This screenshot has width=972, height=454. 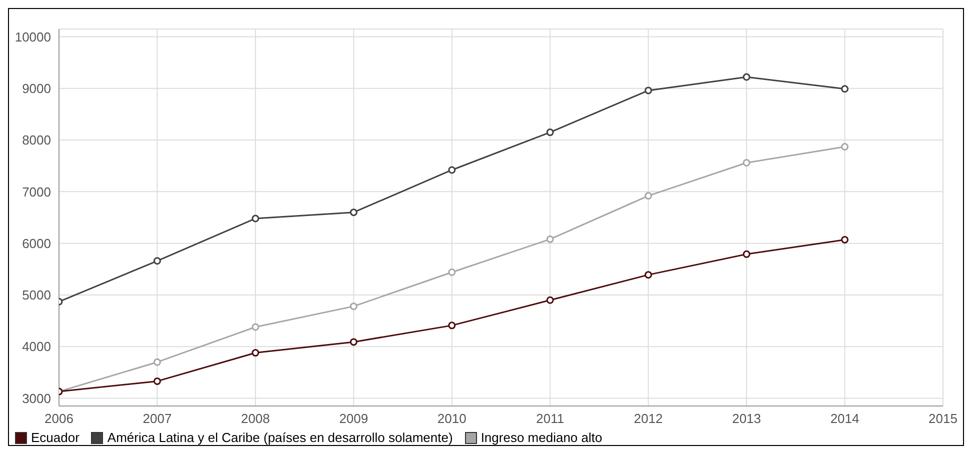 What do you see at coordinates (36, 192) in the screenshot?
I see `y-tick-label: 7000` at bounding box center [36, 192].